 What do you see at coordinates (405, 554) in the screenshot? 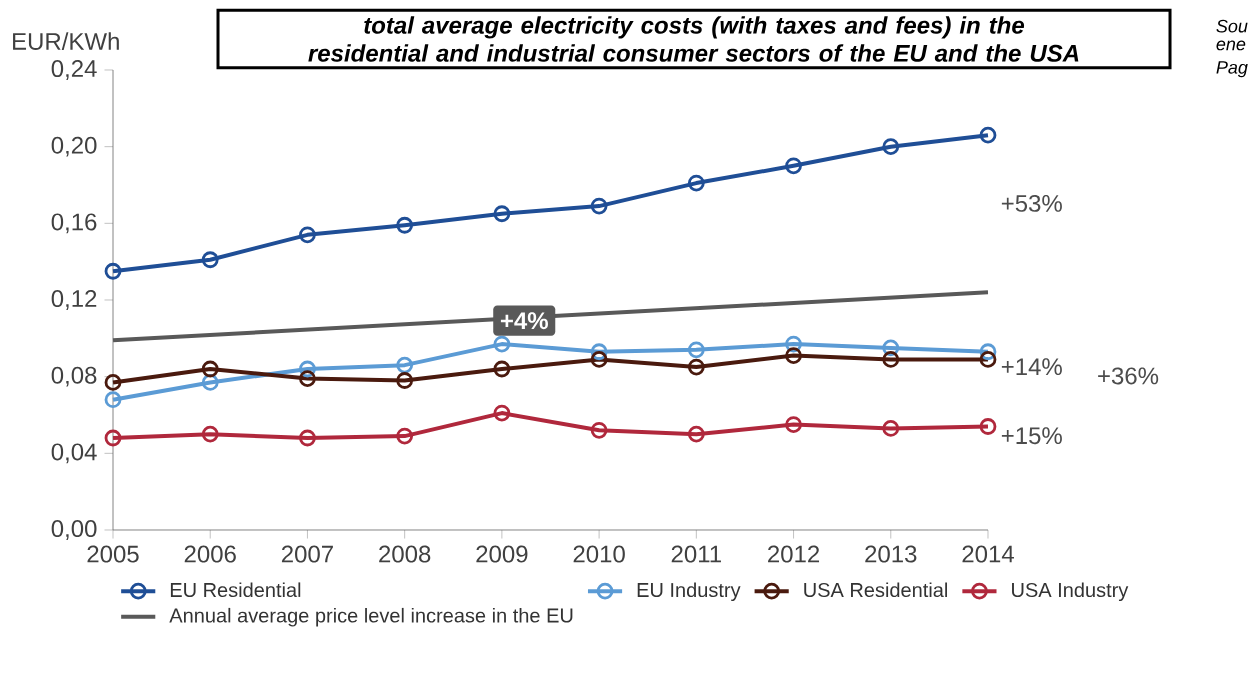
I see `x-tick-label: 2008` at bounding box center [405, 554].